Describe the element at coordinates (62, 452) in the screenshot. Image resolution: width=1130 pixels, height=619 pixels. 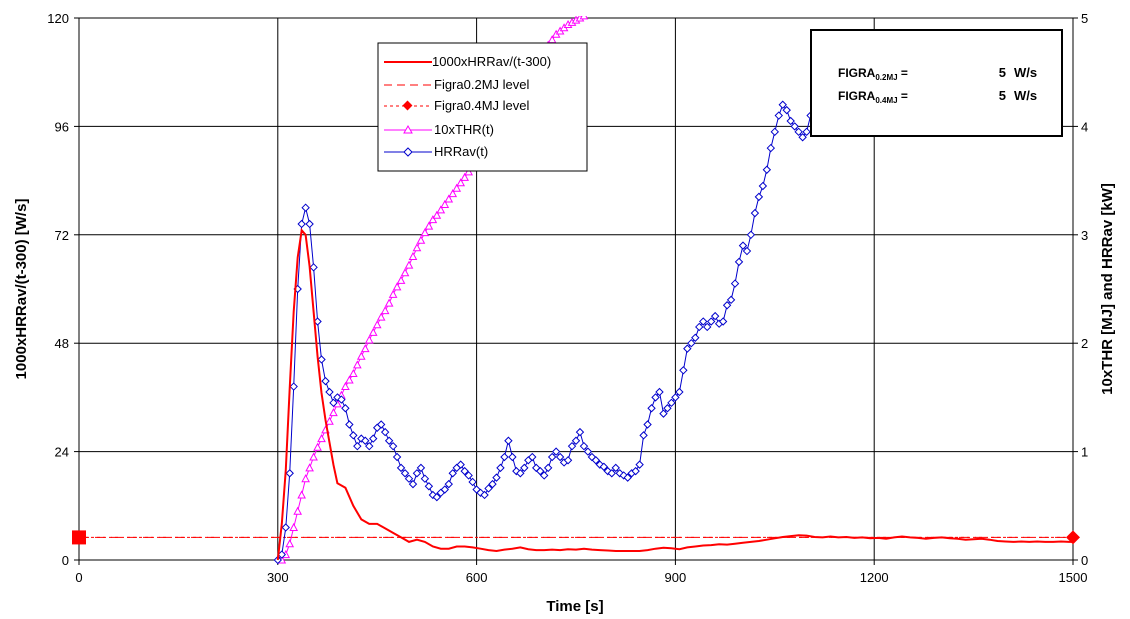
I see `y-left-tick-label: 24` at that location.